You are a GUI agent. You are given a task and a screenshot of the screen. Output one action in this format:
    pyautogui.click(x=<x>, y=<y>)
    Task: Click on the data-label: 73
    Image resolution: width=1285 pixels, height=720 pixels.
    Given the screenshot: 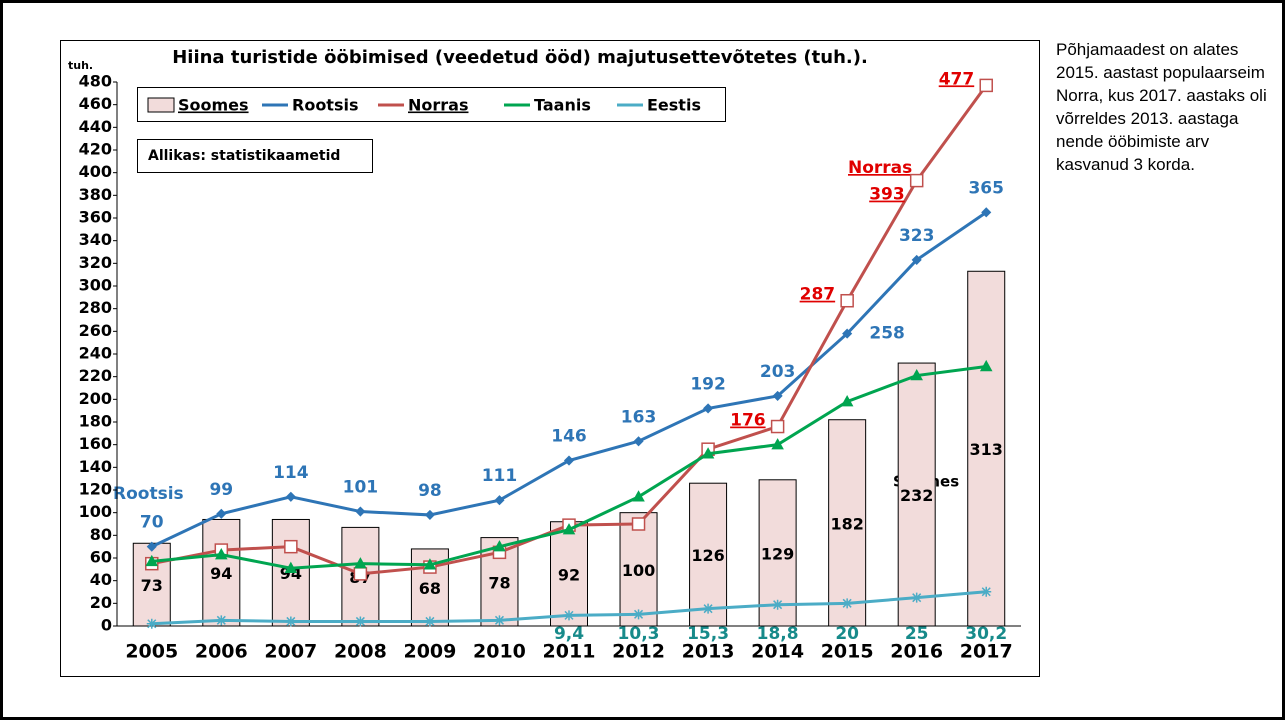 What is the action you would take?
    pyautogui.click(x=152, y=585)
    